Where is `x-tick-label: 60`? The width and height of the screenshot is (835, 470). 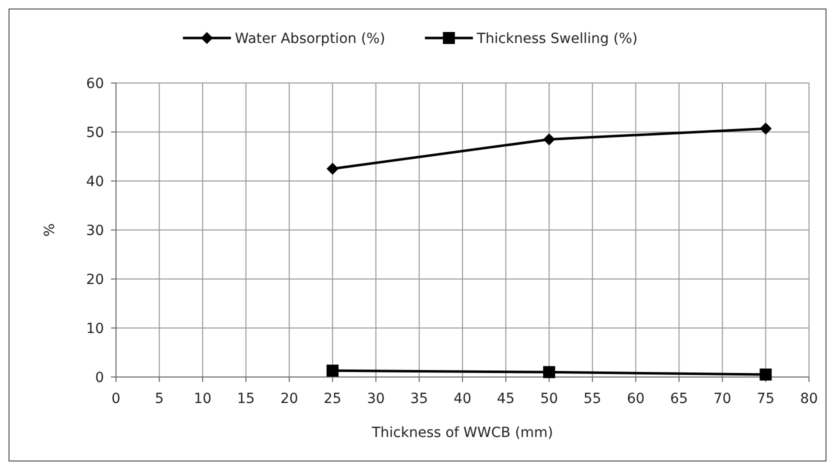
x-tick-label: 60 is located at coordinates (635, 399).